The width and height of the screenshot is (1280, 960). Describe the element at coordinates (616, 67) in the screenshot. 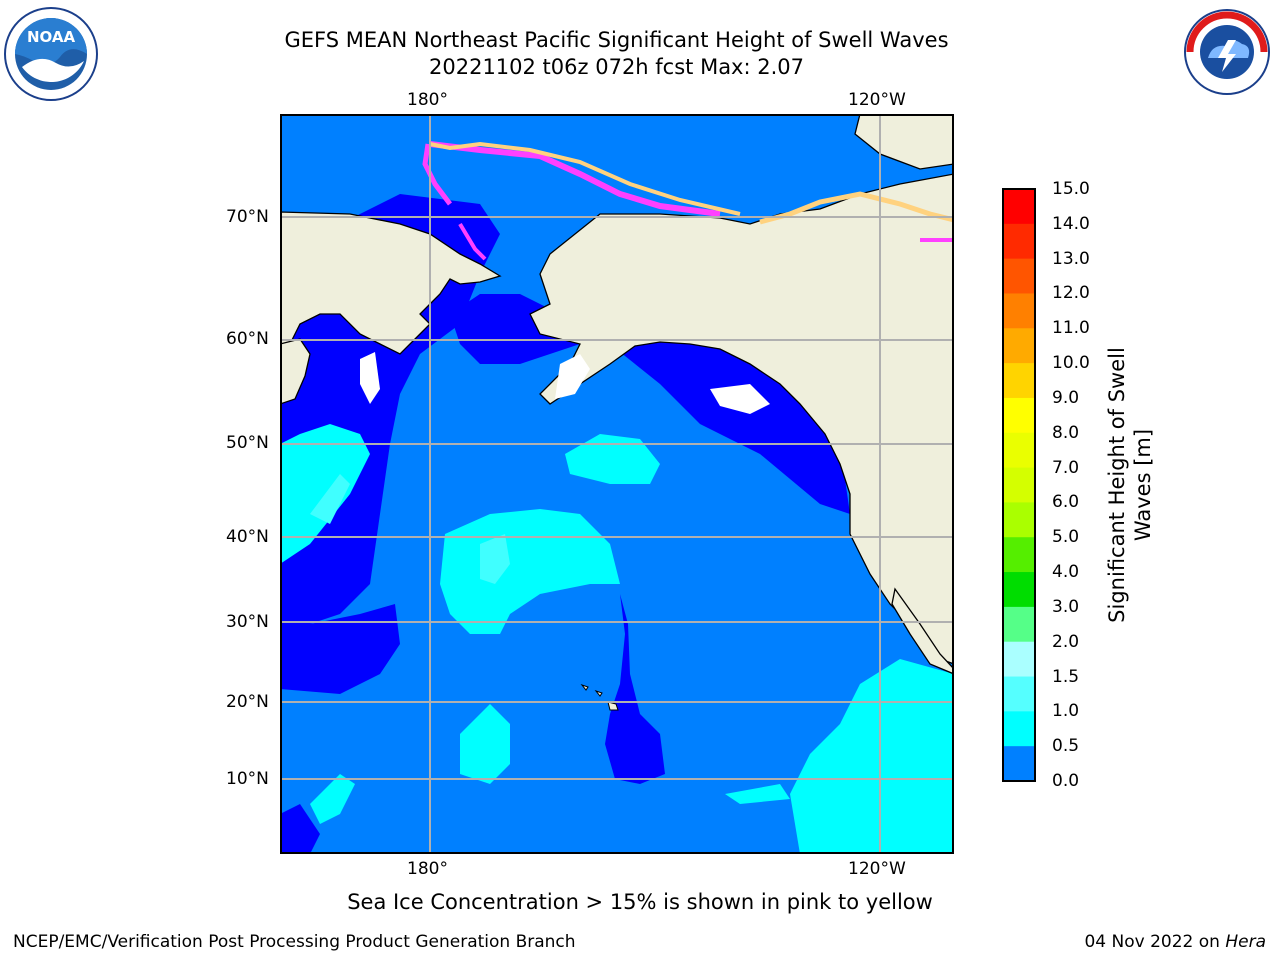

I see `chart-subtitle: 20221102 t06z 072h fcst Max: 2.07` at that location.